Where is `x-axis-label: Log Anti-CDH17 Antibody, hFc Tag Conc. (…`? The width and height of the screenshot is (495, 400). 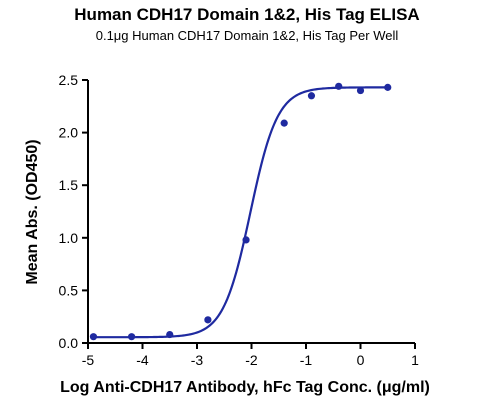 x-axis-label: Log Anti-CDH17 Antibody, hFc Tag Conc. (… is located at coordinates (245, 387).